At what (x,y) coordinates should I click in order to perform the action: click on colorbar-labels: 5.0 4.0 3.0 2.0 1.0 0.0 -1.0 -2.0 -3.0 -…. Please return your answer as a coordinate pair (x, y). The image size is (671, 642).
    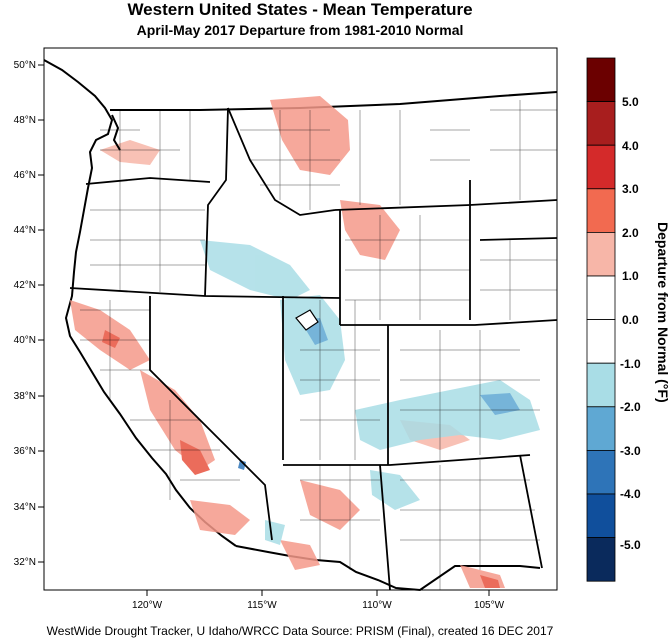
    Looking at the image, I should click on (630, 323).